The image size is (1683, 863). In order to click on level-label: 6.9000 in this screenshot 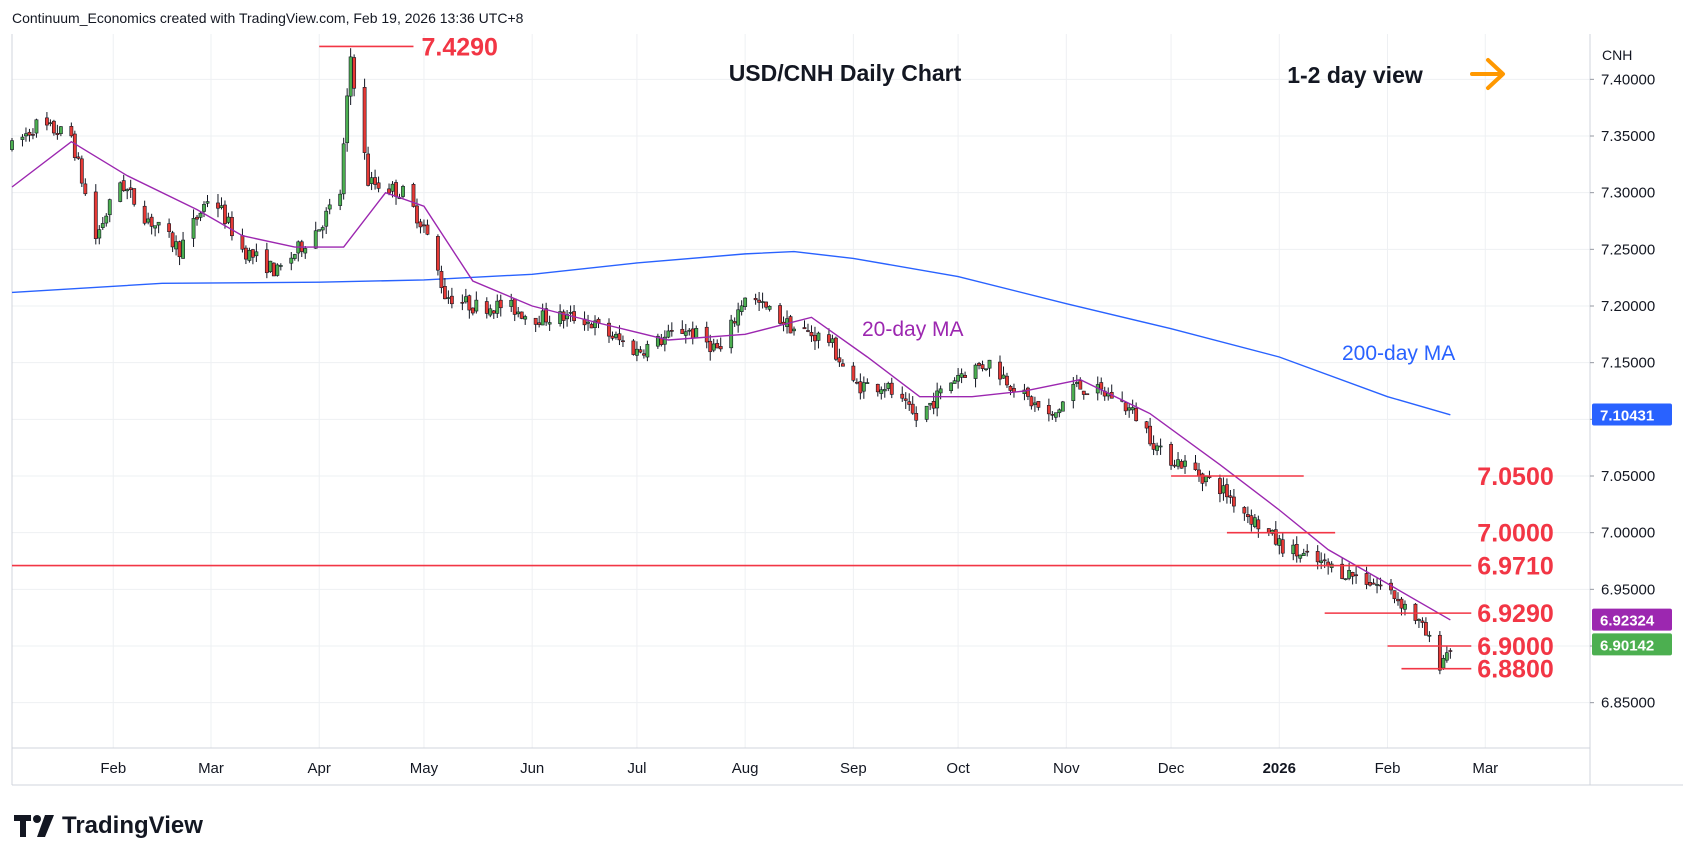, I will do `click(1515, 647)`.